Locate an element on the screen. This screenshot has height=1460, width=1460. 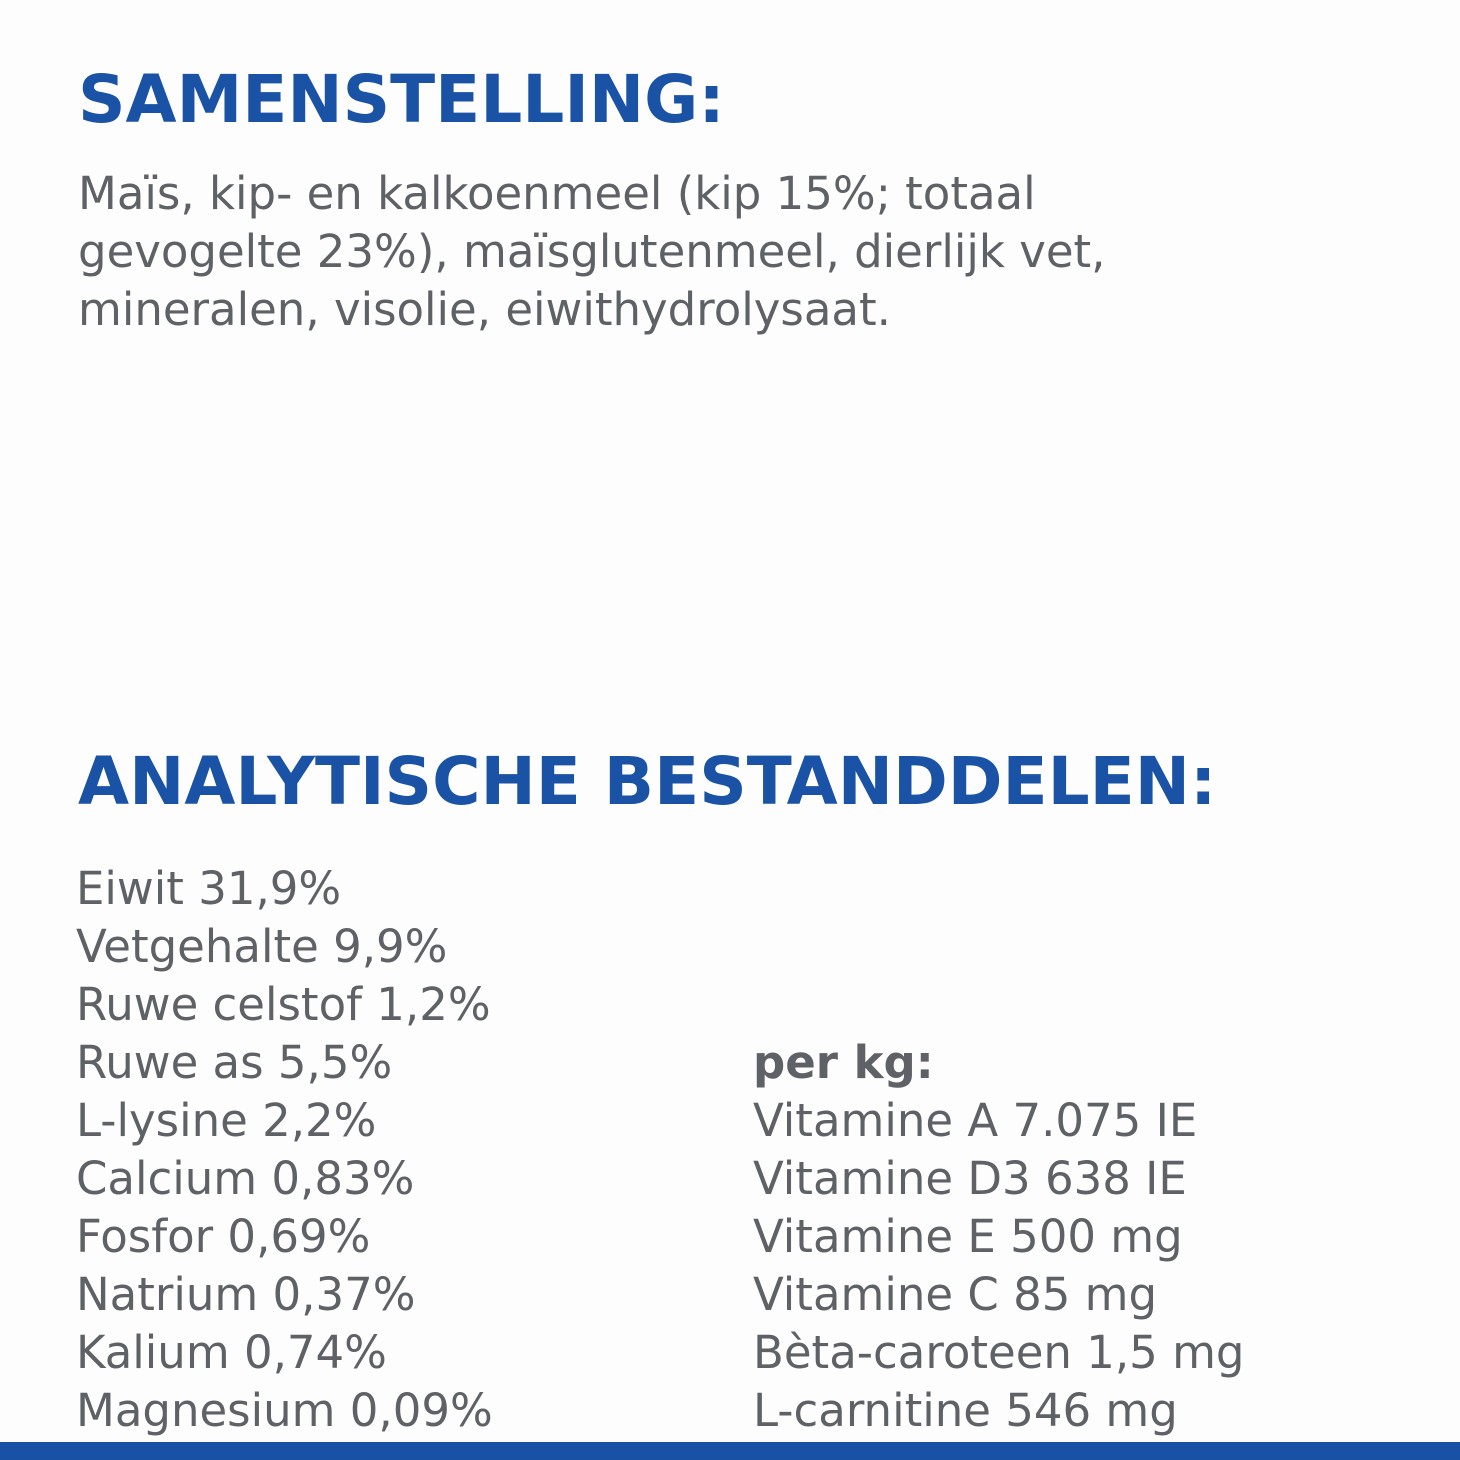
analysis-item: Magnesium 0,09% is located at coordinates (284, 1410).